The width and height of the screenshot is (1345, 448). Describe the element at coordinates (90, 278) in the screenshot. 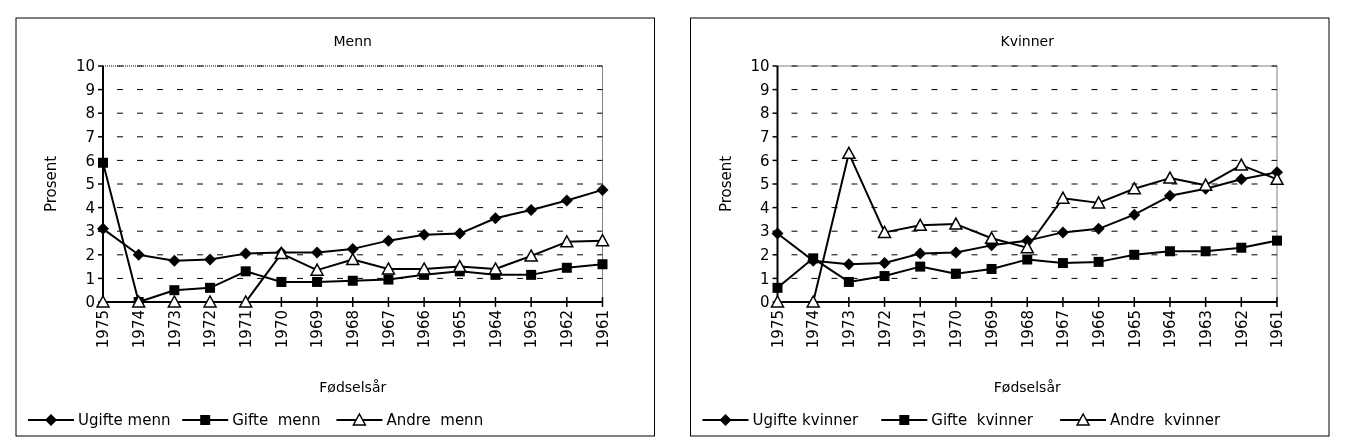

I see `y-tick-label: 1` at that location.